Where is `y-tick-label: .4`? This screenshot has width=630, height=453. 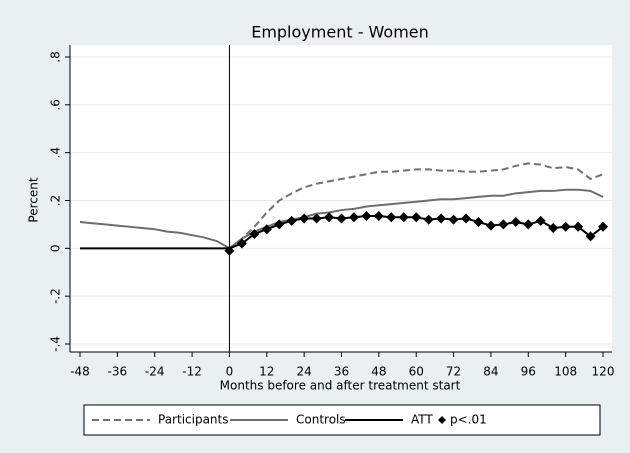 y-tick-label: .4 is located at coordinates (56, 152).